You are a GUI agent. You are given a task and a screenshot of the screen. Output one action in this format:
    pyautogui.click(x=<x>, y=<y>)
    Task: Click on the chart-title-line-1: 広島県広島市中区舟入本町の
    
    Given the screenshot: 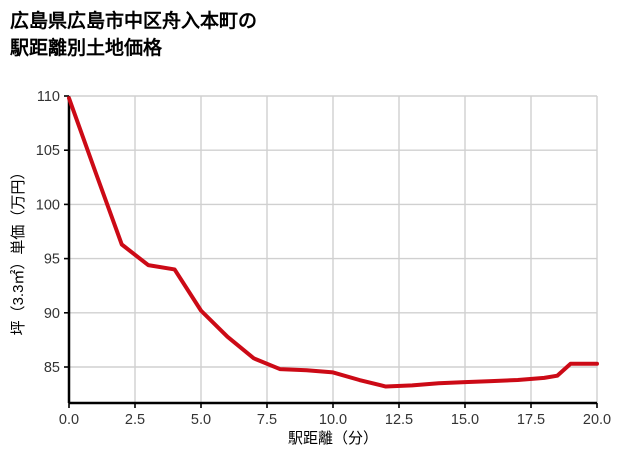 What is the action you would take?
    pyautogui.click(x=134, y=21)
    